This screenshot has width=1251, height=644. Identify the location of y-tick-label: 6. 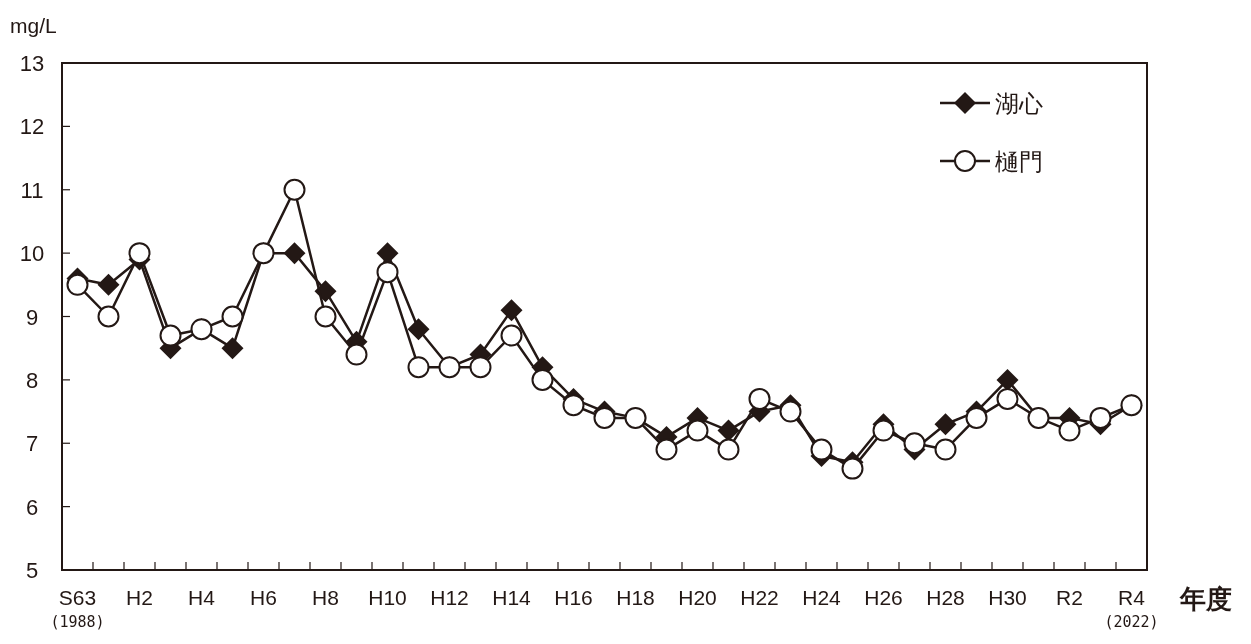
(32, 507).